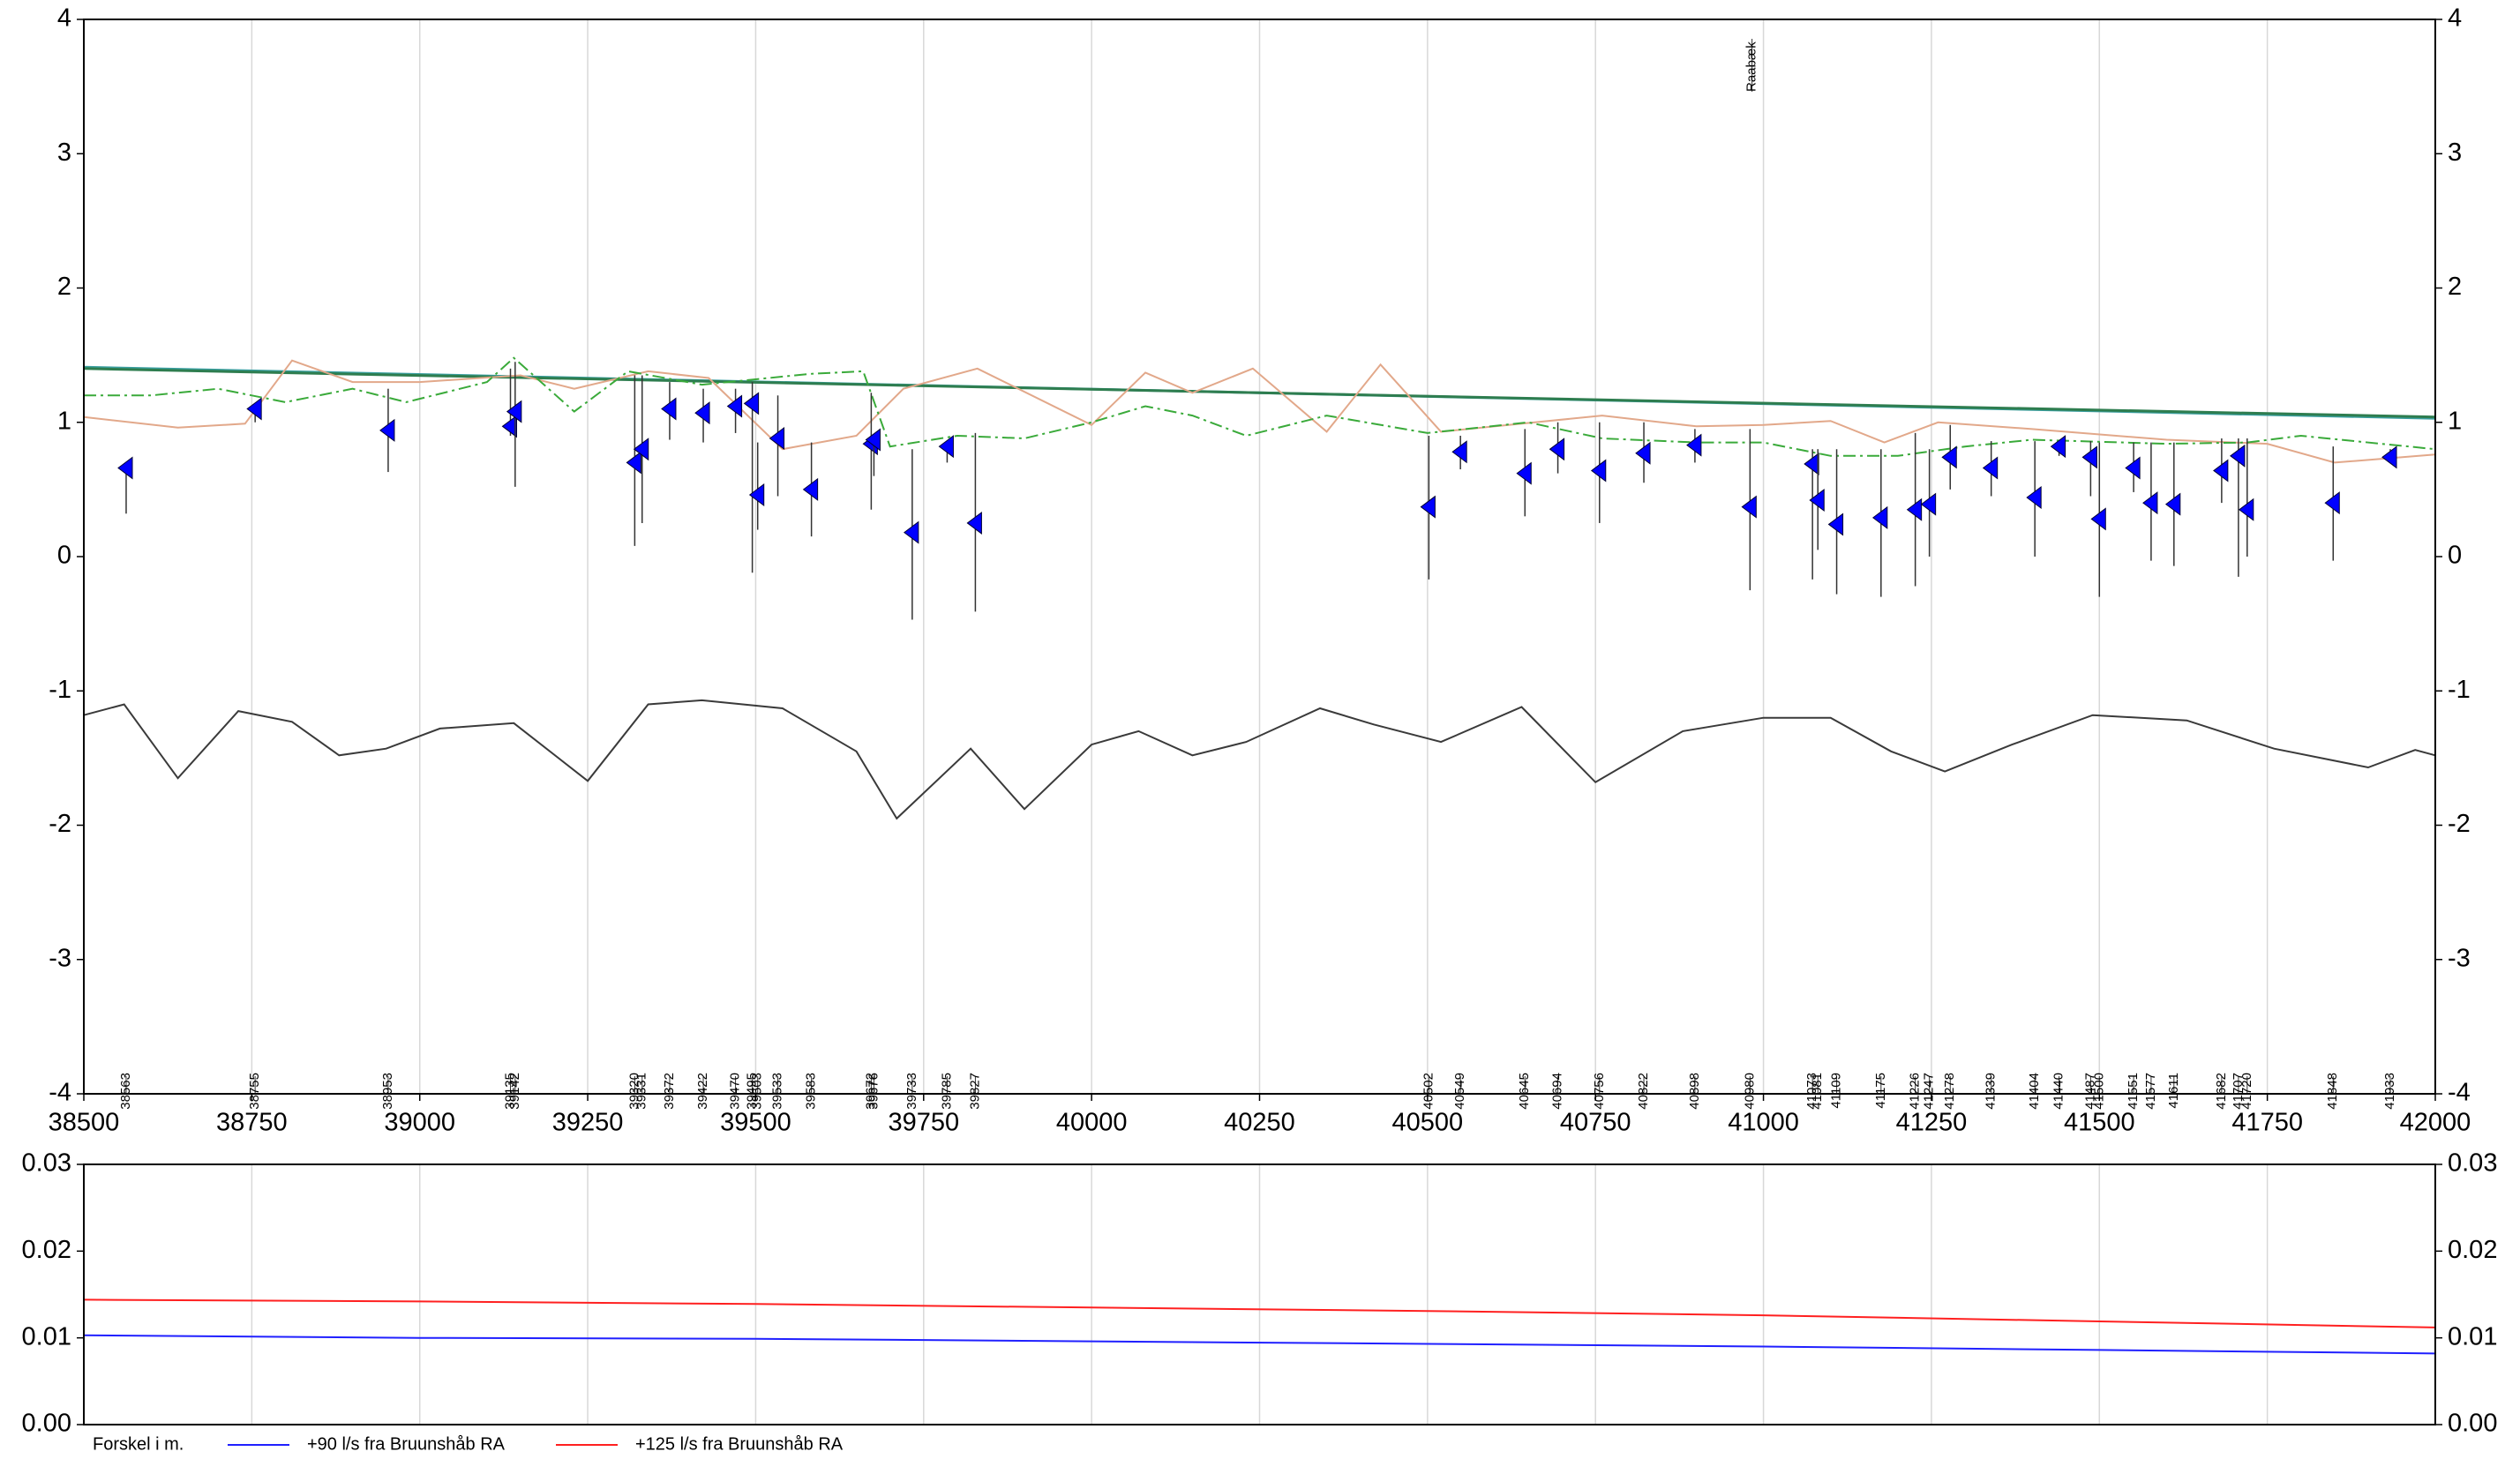 This screenshot has width=2520, height=1459. What do you see at coordinates (1749, 1091) in the screenshot?
I see `station-label: 40980` at bounding box center [1749, 1091].